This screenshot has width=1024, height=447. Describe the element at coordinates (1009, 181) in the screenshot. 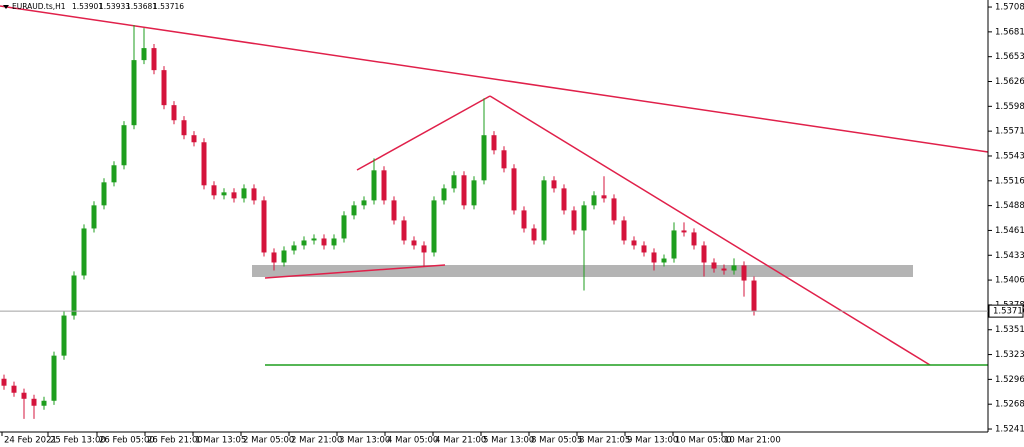

I see `y-tick-label: 1.55160` at that location.